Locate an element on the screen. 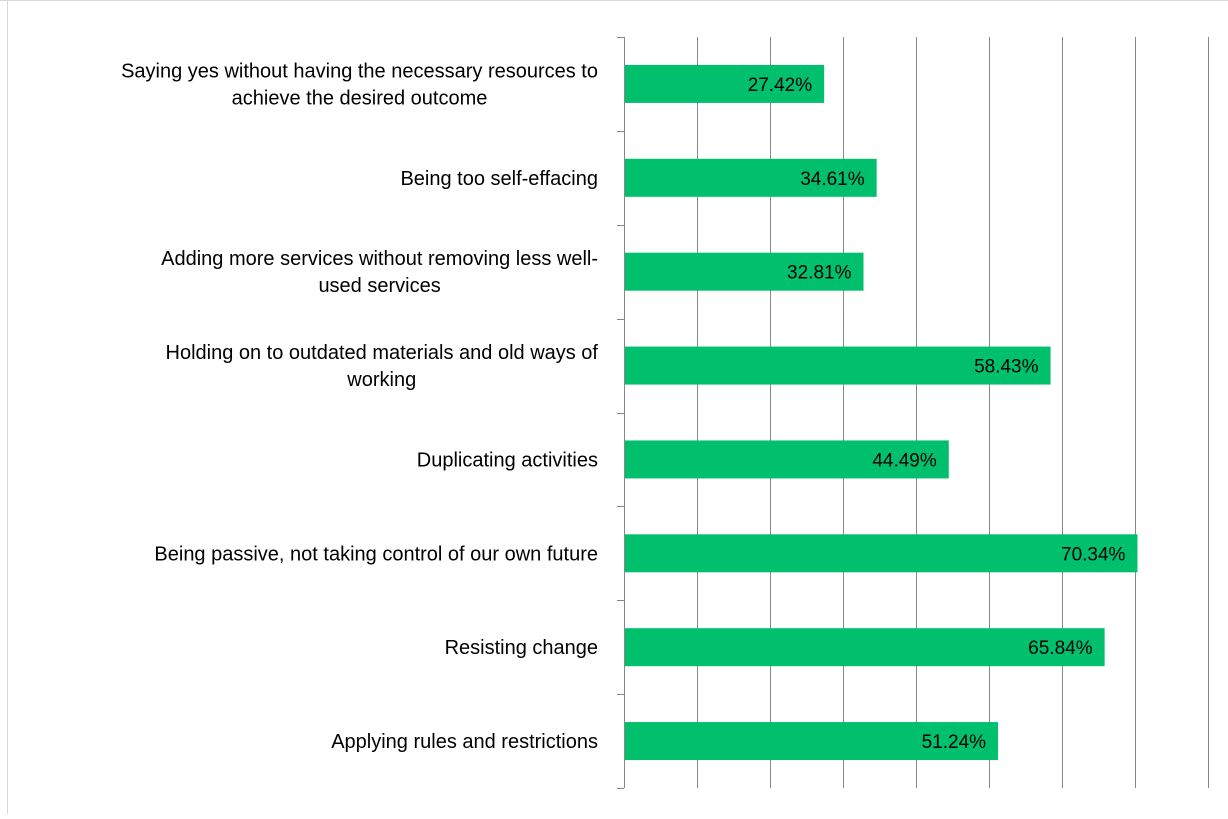 This screenshot has width=1228, height=819. data-label: 58.43% is located at coordinates (1006, 367).